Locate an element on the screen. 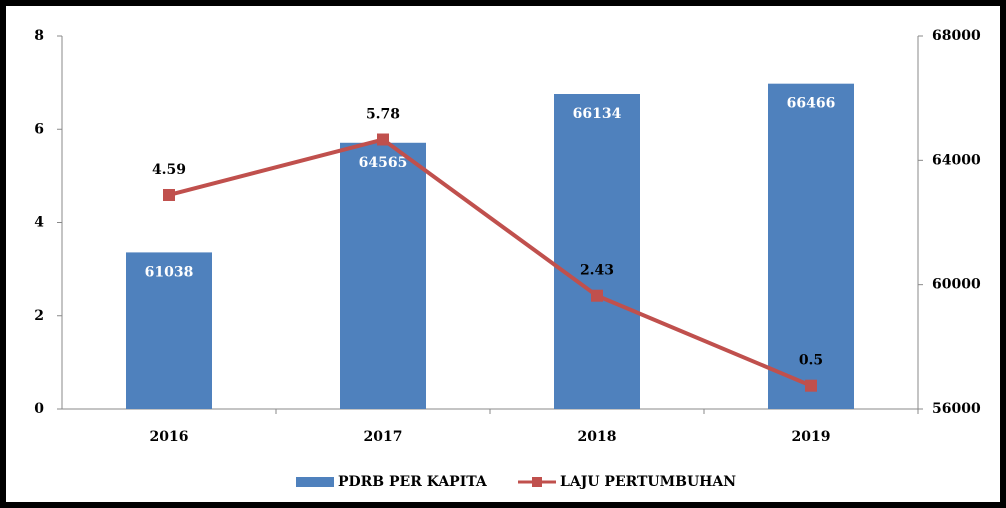 The image size is (1006, 508). line-value-label: 4.59 is located at coordinates (169, 170).